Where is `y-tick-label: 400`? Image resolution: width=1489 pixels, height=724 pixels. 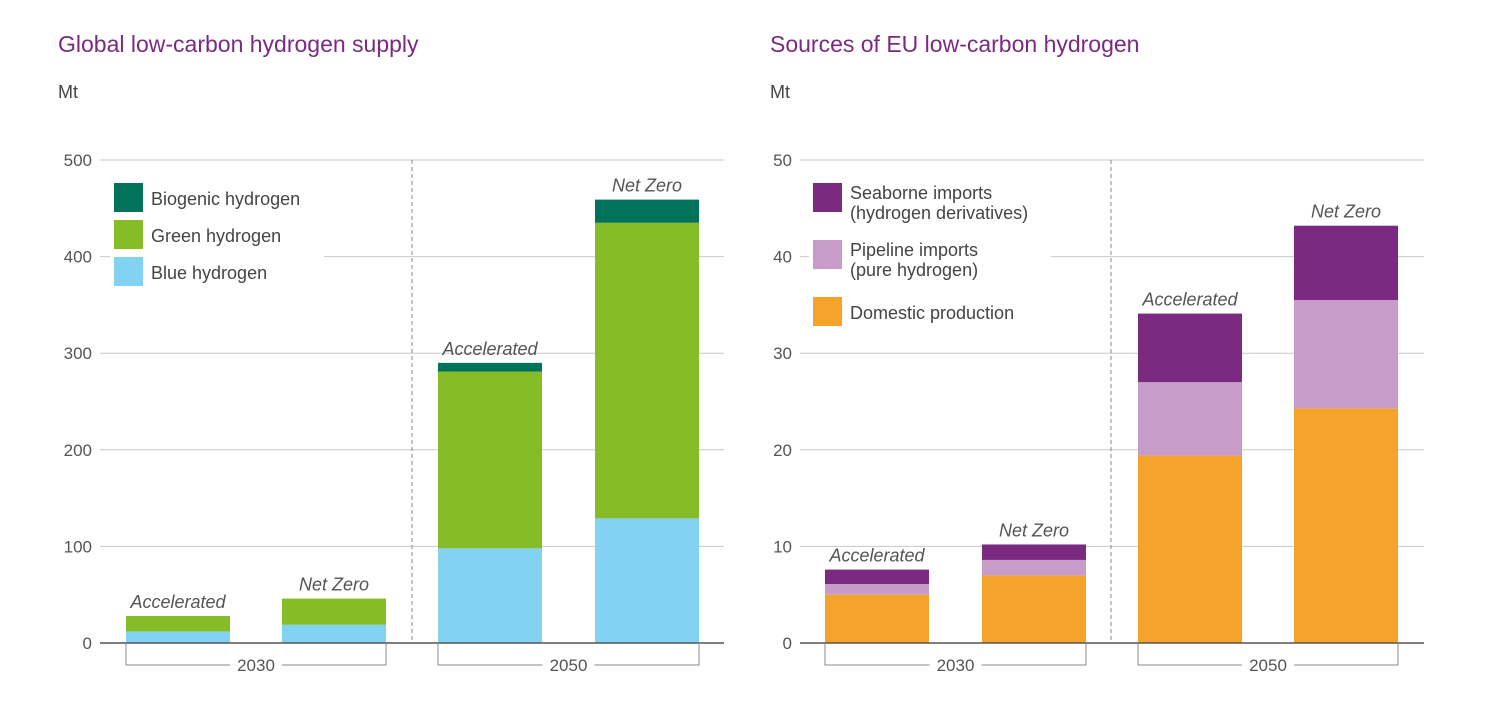
y-tick-label: 400 is located at coordinates (78, 257).